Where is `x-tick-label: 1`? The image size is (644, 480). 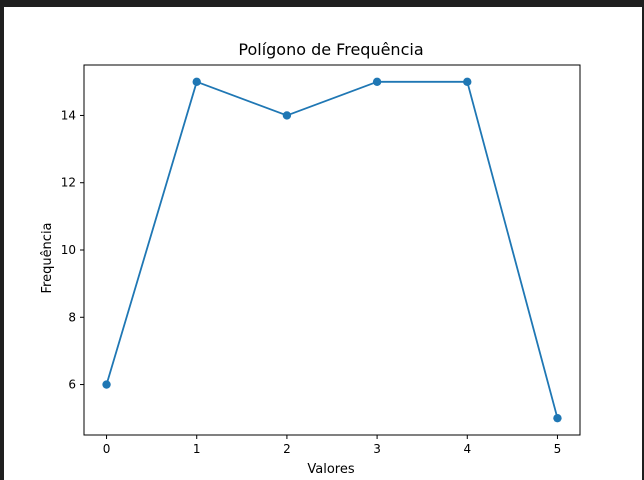
x-tick-label: 1 is located at coordinates (197, 449).